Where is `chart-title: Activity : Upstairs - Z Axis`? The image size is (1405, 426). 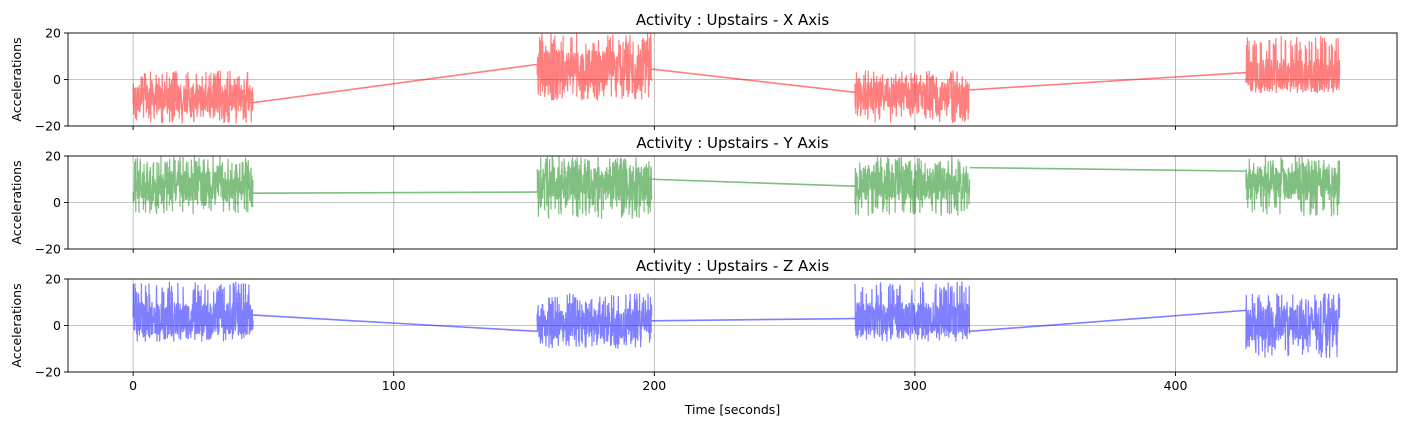
chart-title: Activity : Upstairs - Z Axis is located at coordinates (733, 266).